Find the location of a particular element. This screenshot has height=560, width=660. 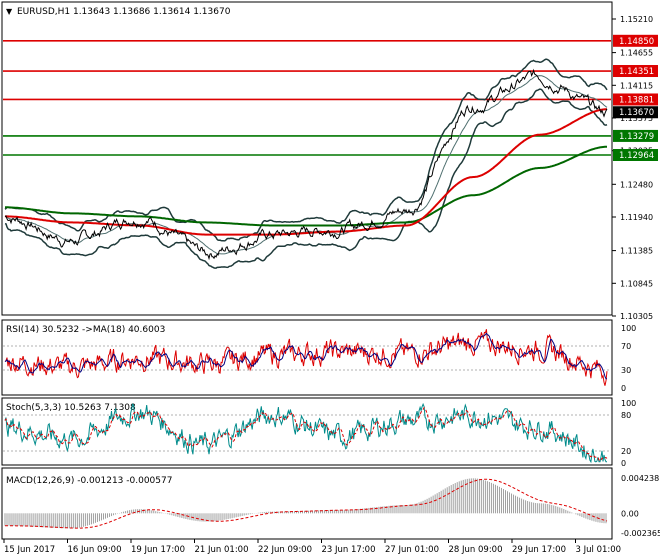

osc-axis-label: 80 is located at coordinates (626, 415).